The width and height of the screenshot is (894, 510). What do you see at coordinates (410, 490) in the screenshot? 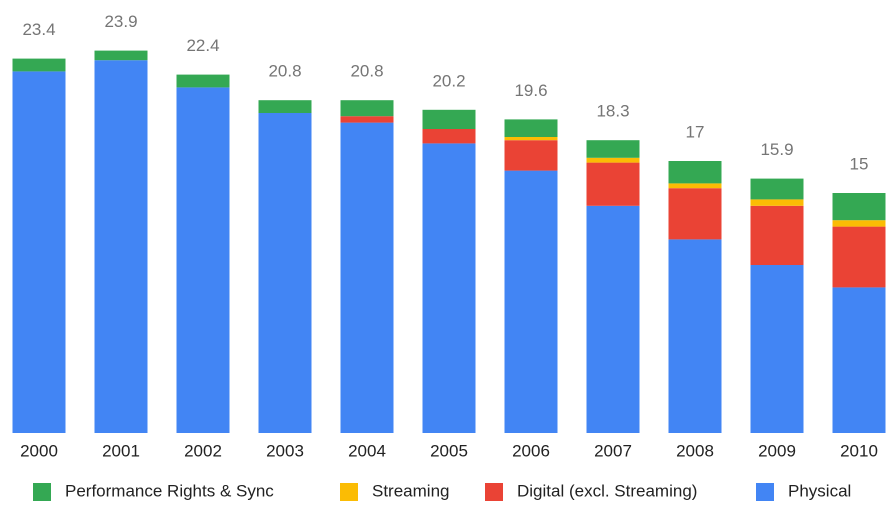
I see `legend-label: Streaming` at bounding box center [410, 490].